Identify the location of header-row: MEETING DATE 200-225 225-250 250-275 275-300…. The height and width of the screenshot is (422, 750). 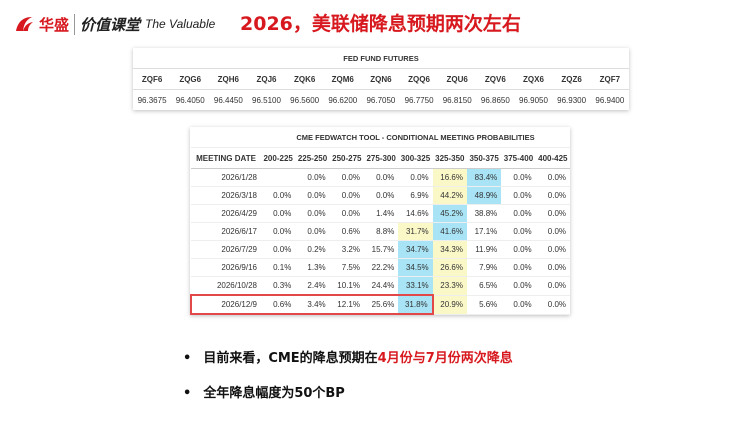
(380, 158).